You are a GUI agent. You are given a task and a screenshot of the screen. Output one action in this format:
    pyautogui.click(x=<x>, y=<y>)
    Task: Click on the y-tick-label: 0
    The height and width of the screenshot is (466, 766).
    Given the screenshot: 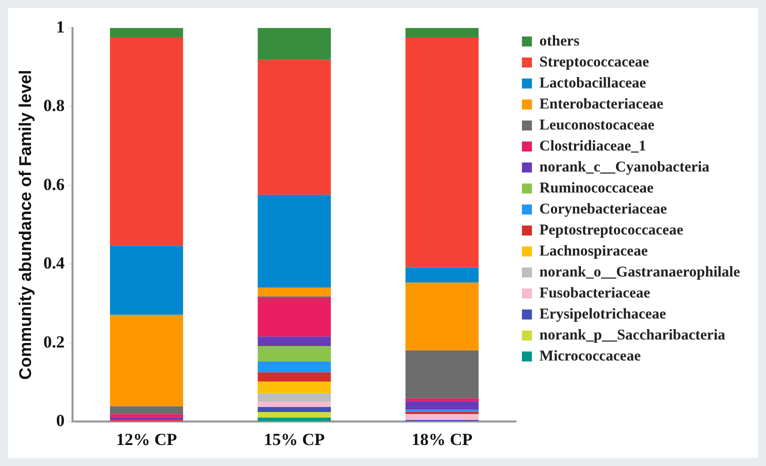 What is the action you would take?
    pyautogui.click(x=60, y=420)
    